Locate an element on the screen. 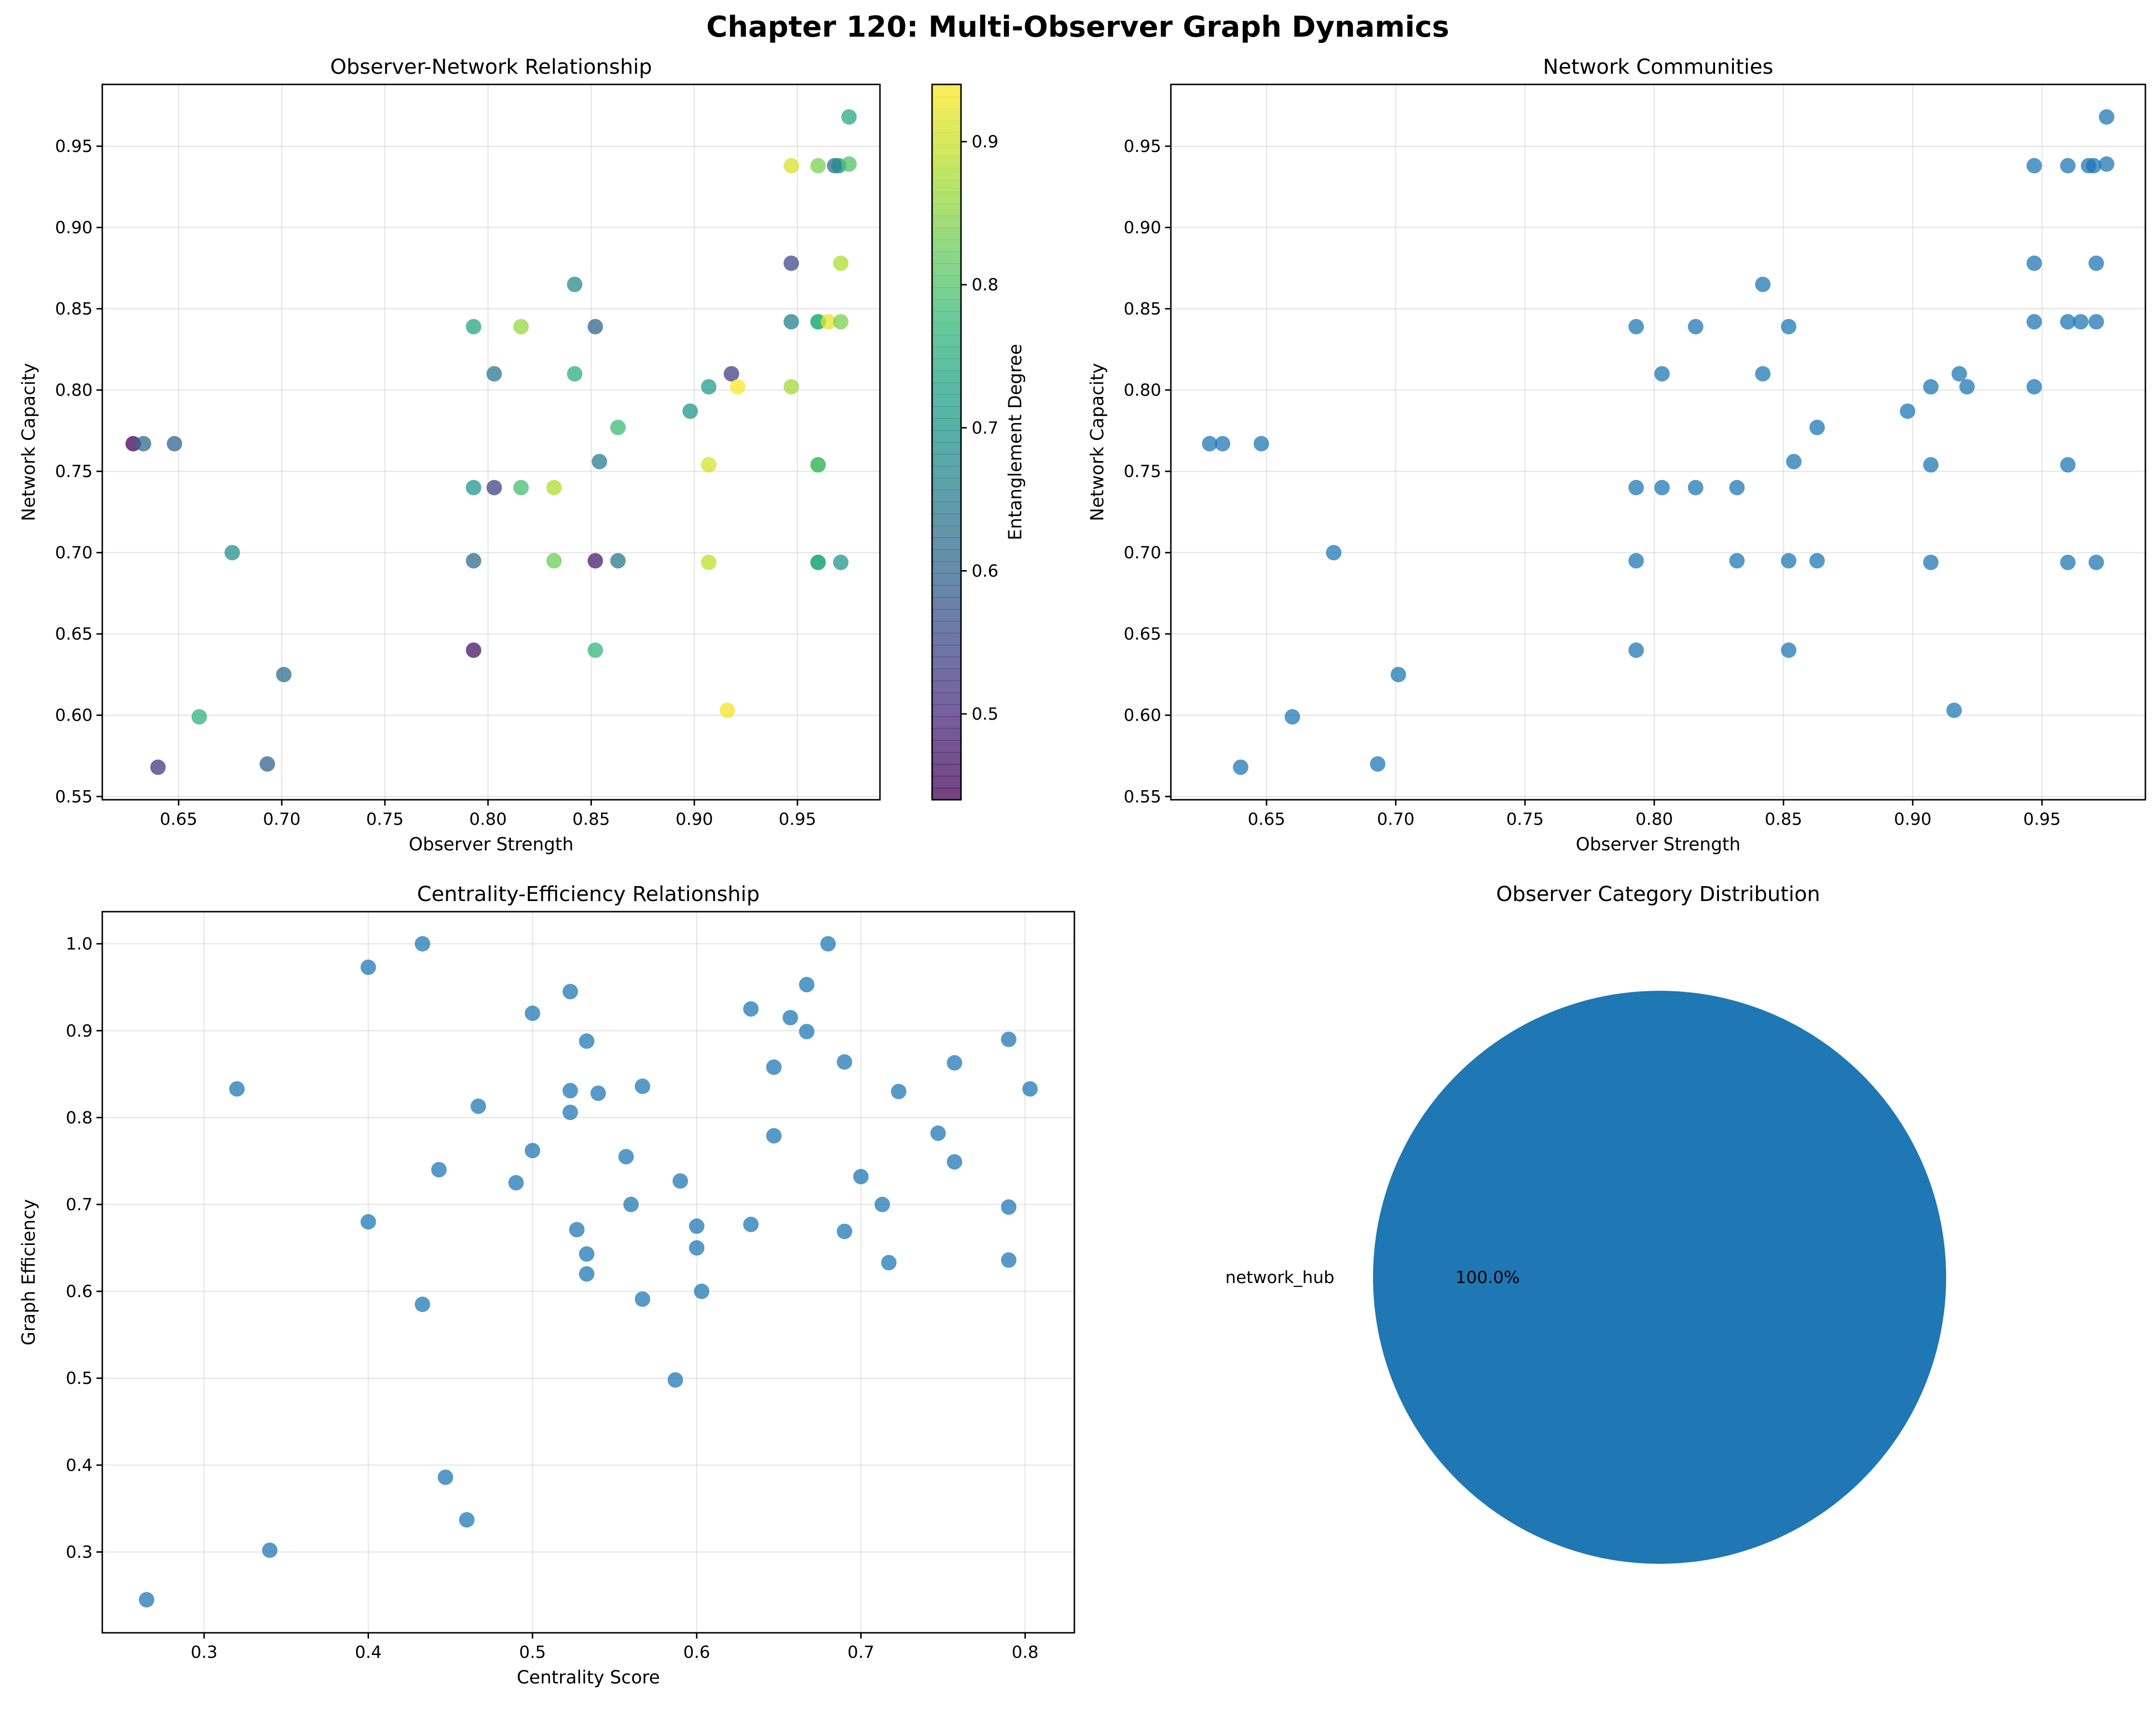  y-tick-label: 0.70 is located at coordinates (74, 553).